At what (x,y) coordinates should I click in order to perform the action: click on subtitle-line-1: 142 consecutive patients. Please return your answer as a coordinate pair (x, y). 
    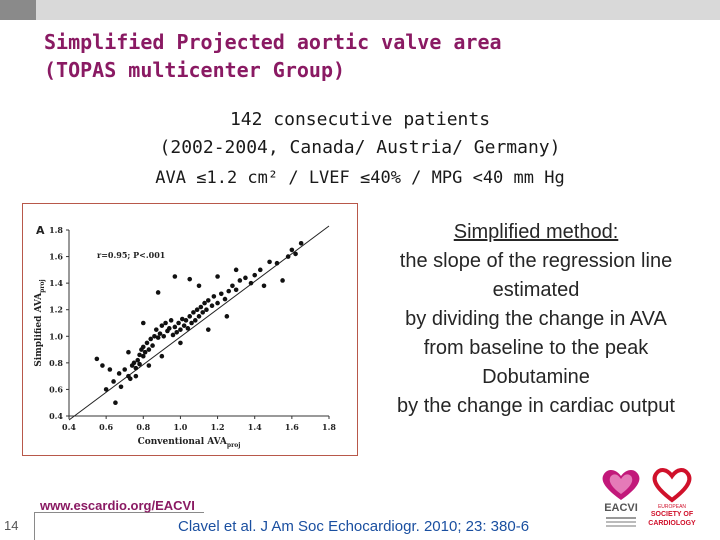
    Looking at the image, I should click on (360, 119).